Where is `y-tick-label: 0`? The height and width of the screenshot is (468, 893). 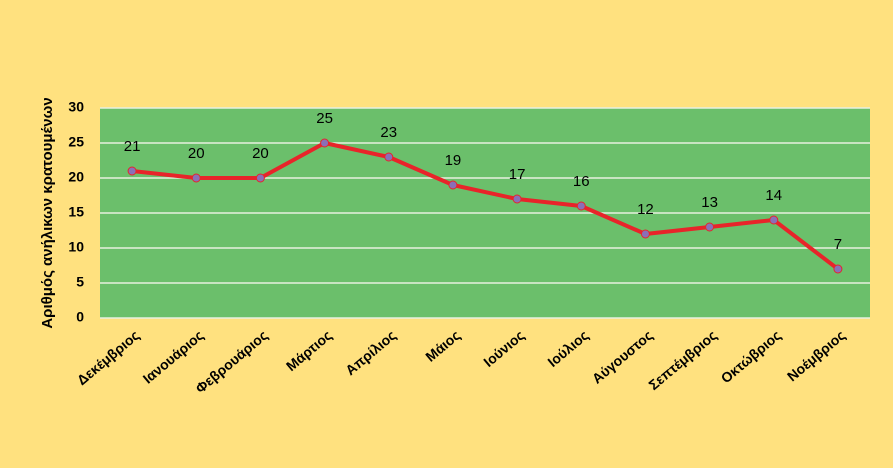
y-tick-label: 0 is located at coordinates (80, 317).